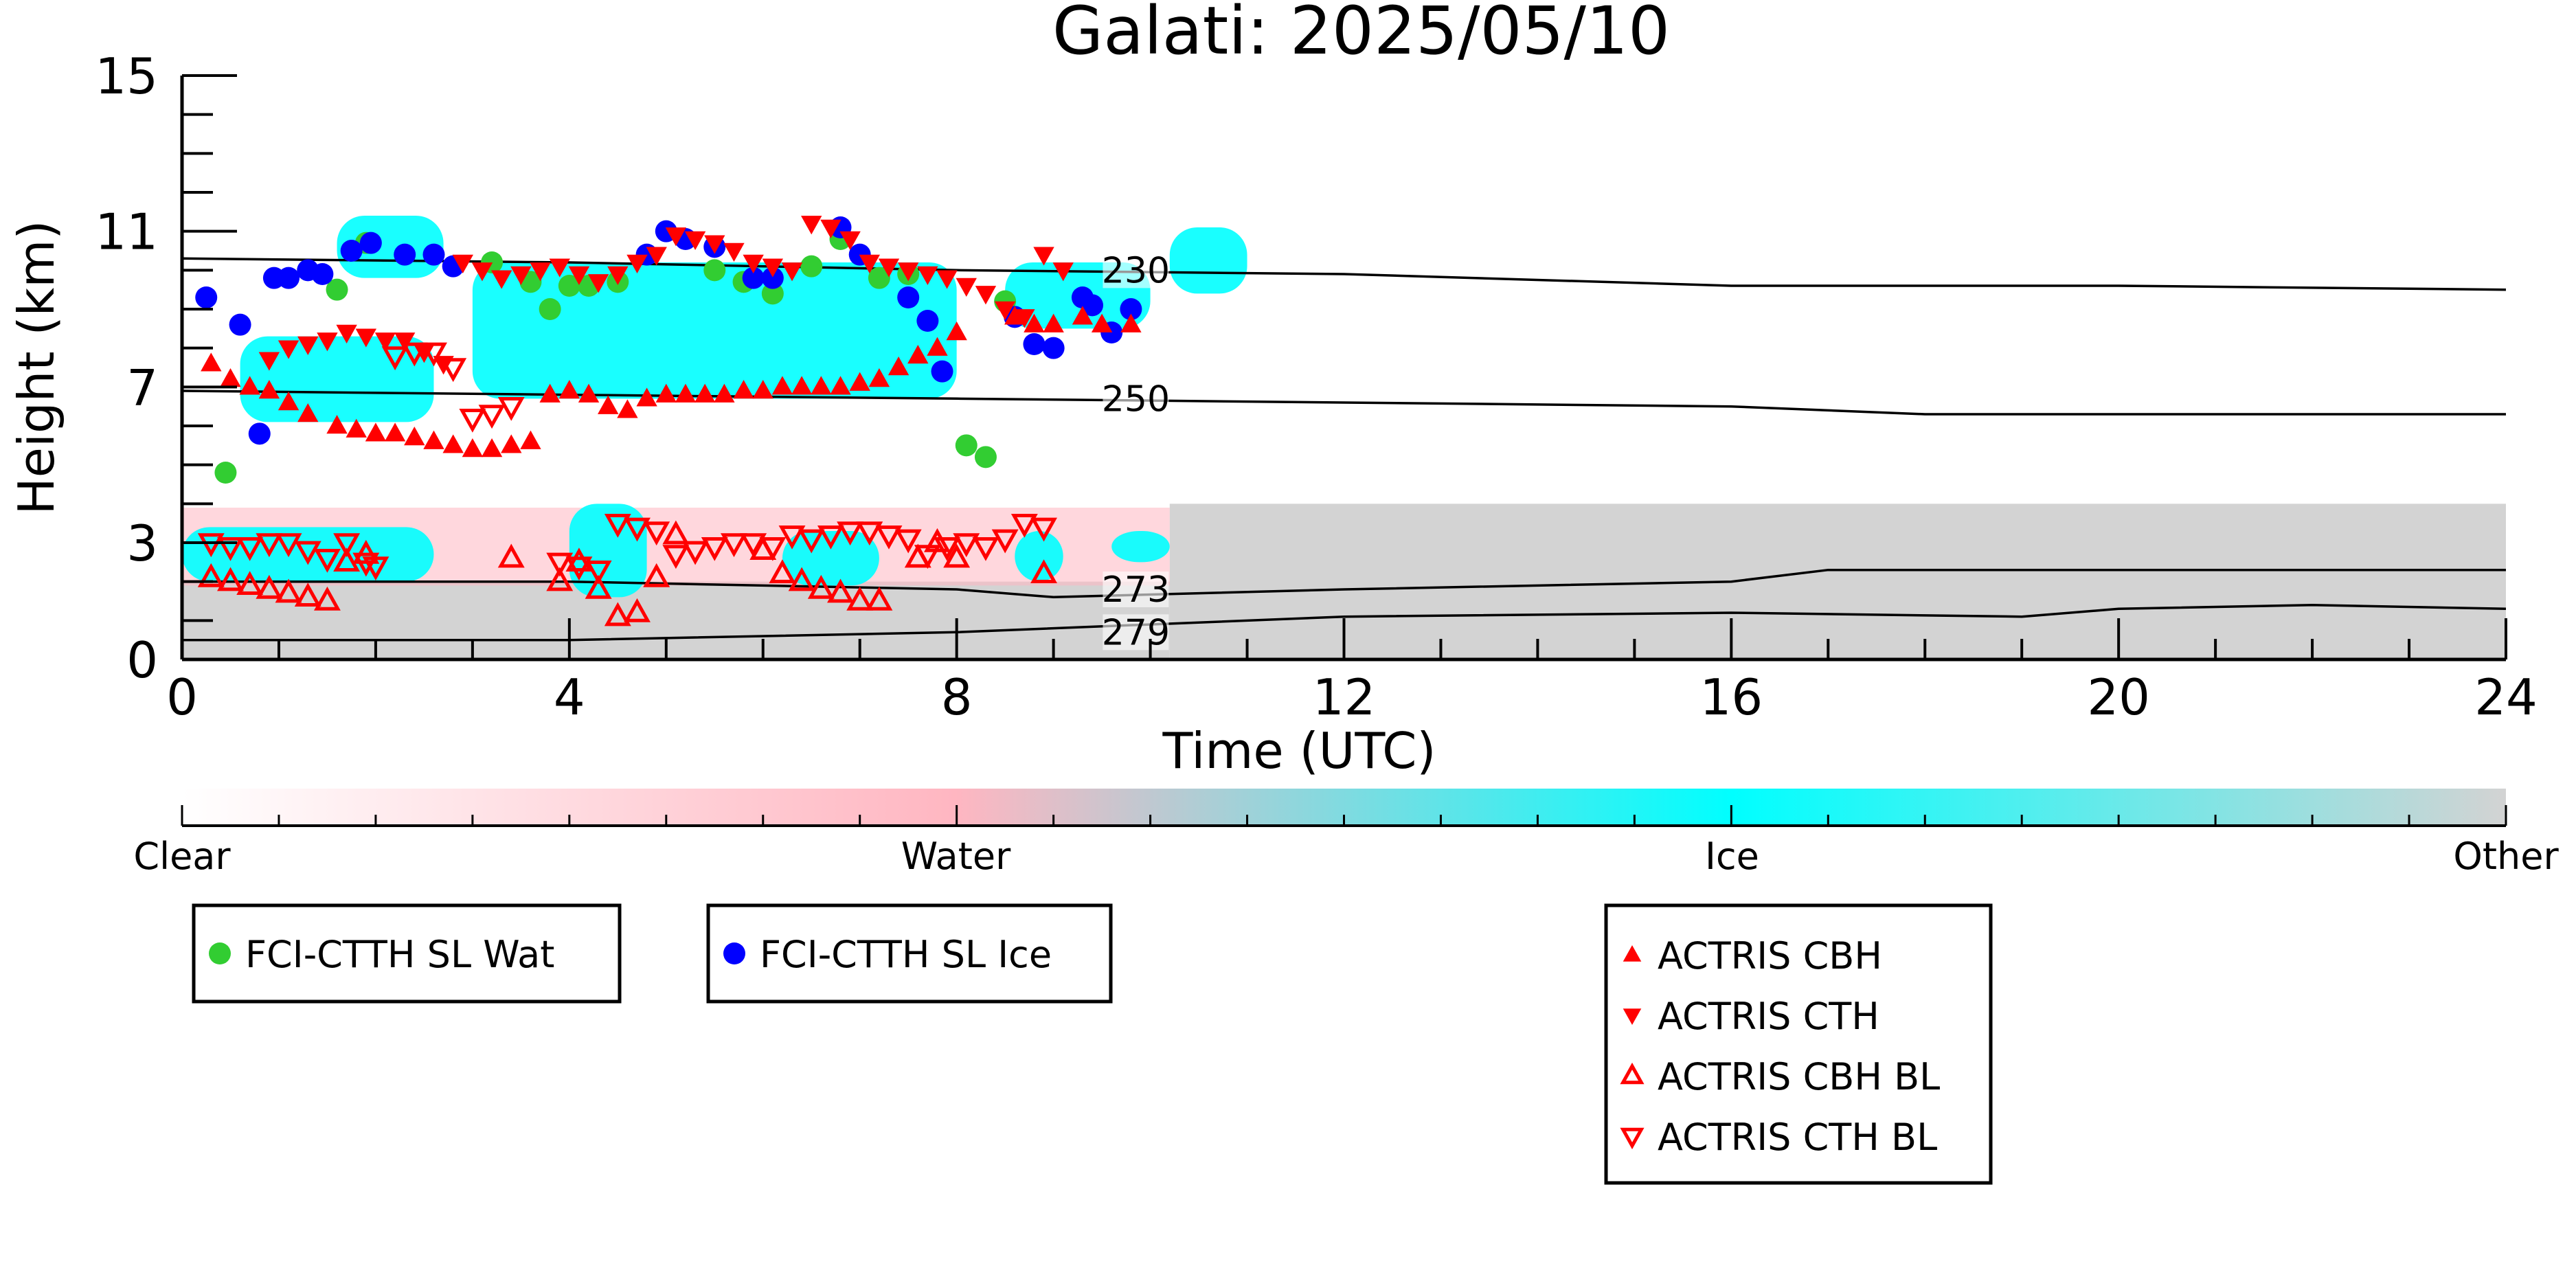  Describe the element at coordinates (2506, 856) in the screenshot. I see `colorbar-label: Other` at that location.